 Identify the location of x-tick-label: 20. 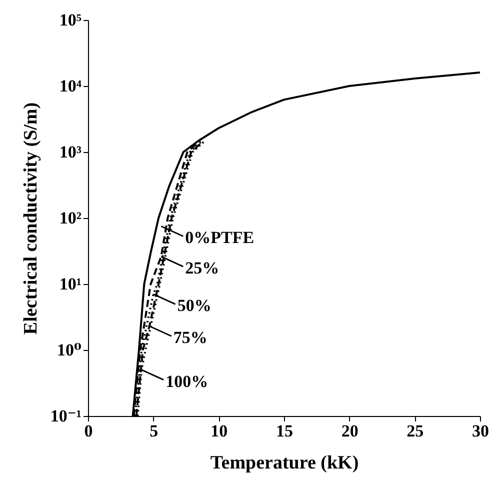
(349, 431).